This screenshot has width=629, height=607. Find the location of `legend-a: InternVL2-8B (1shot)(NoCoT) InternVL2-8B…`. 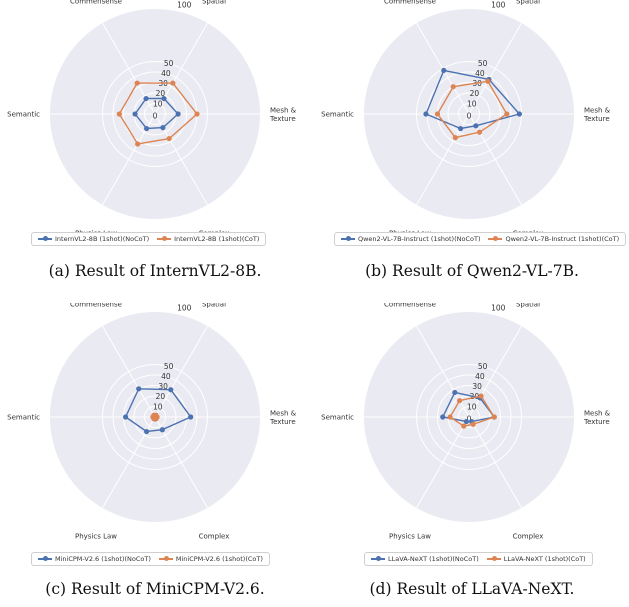

legend-a: InternVL2-8B (1shot)(NoCoT) InternVL2-8B… is located at coordinates (149, 239).